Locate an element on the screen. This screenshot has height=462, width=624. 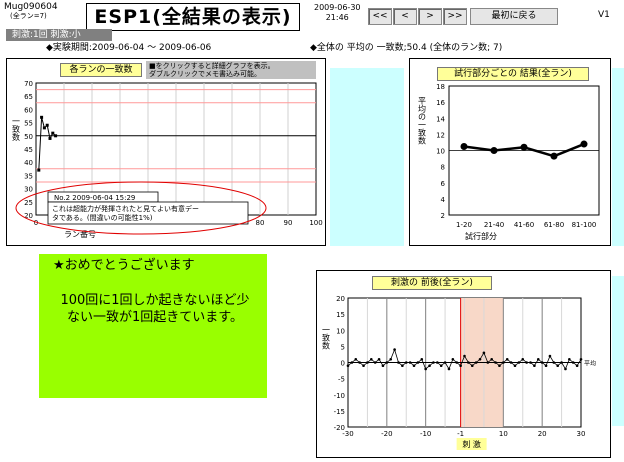
y-tick-label: 14 is located at coordinates (440, 119).